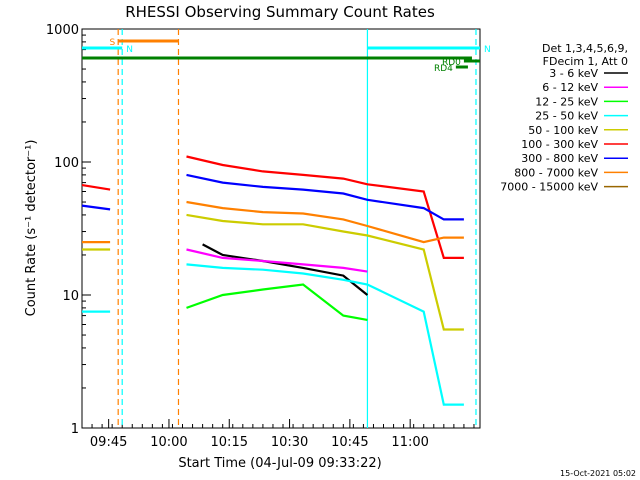  Describe the element at coordinates (75, 429) in the screenshot. I see `y-tick-label: 1` at that location.